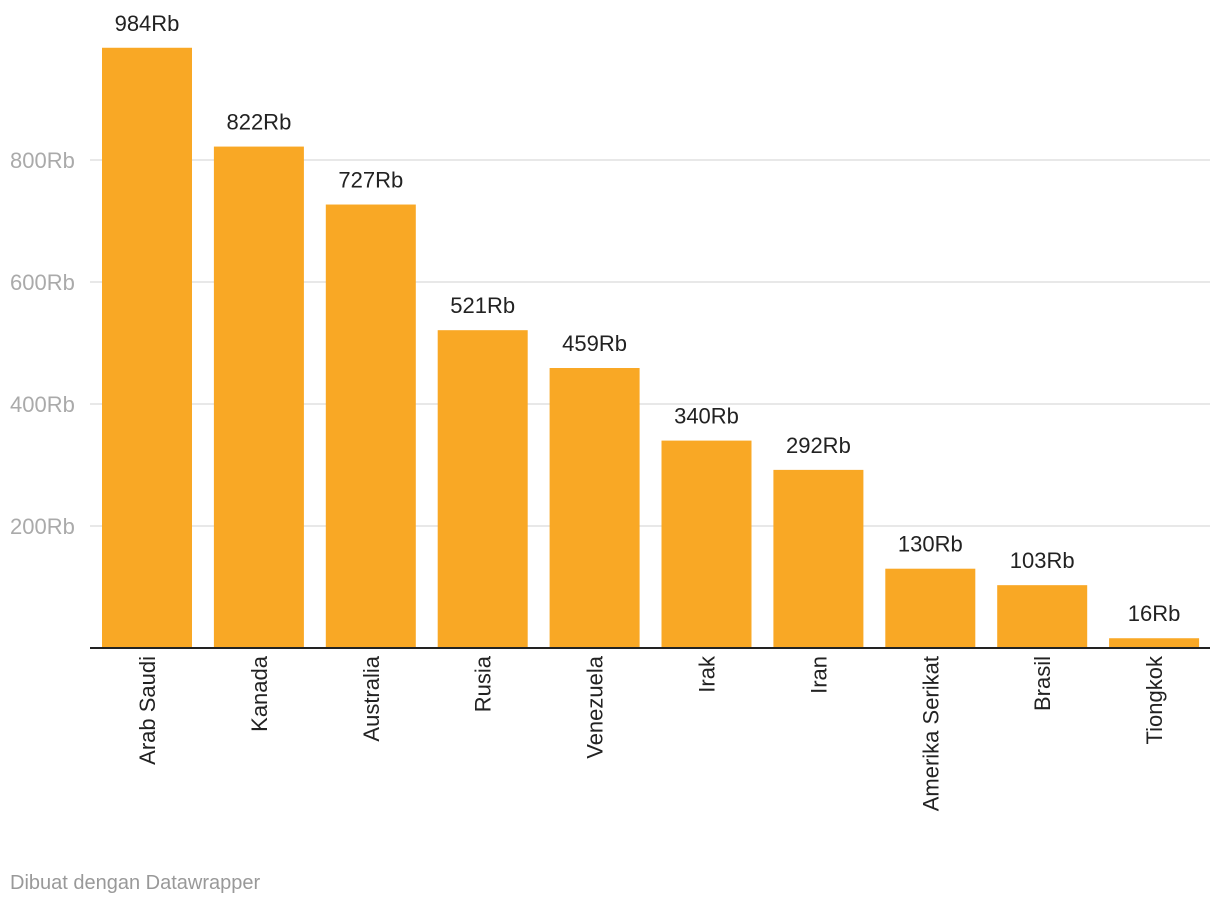 This screenshot has height=910, width=1220. What do you see at coordinates (42, 160) in the screenshot?
I see `y-tick-label: 800Rb` at bounding box center [42, 160].